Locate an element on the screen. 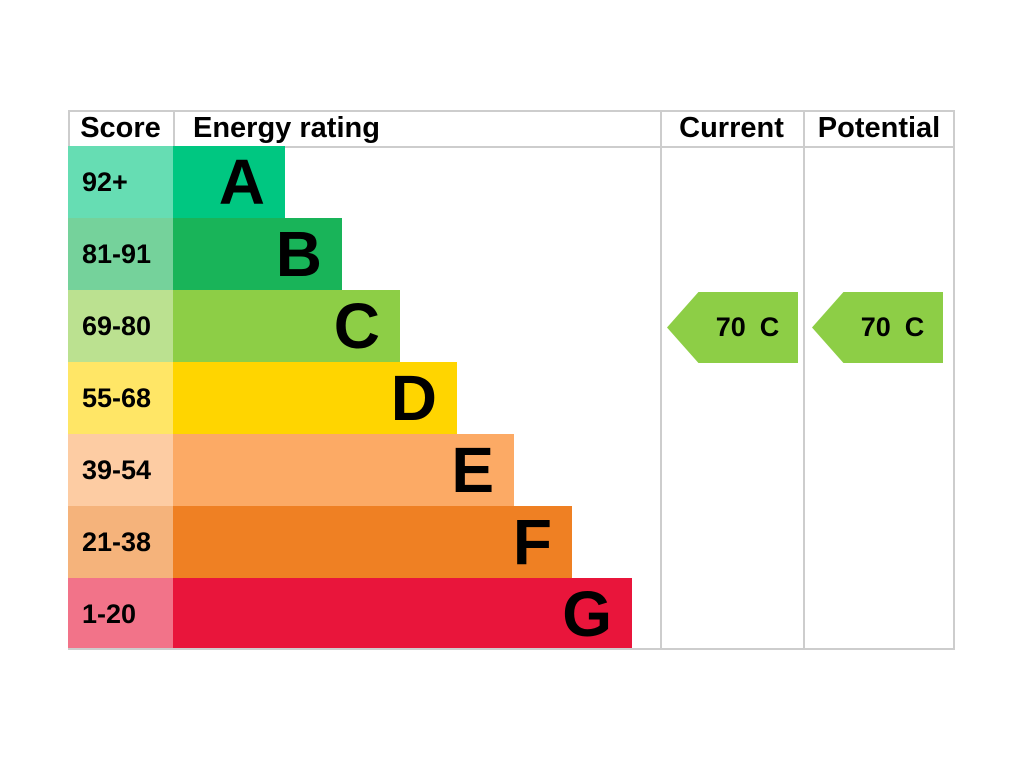 This screenshot has width=1024, height=768. band-letter: G is located at coordinates (587, 614).